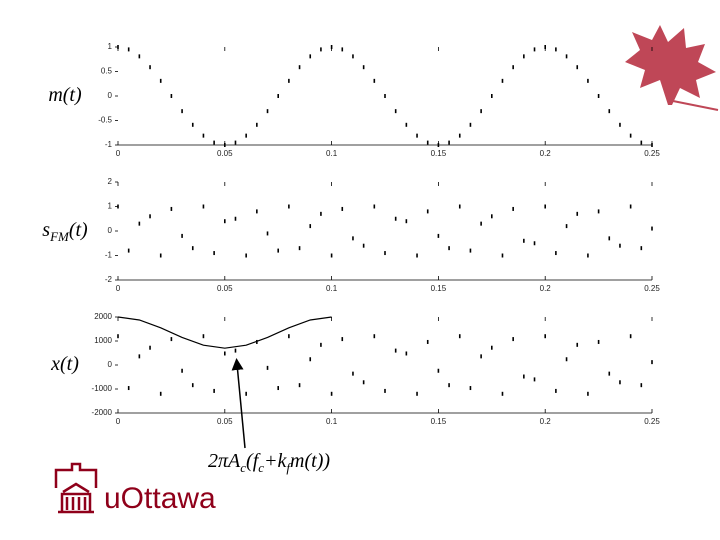 Image resolution: width=720 pixels, height=540 pixels. I want to click on y-tick-label: 2000, so click(103, 316).